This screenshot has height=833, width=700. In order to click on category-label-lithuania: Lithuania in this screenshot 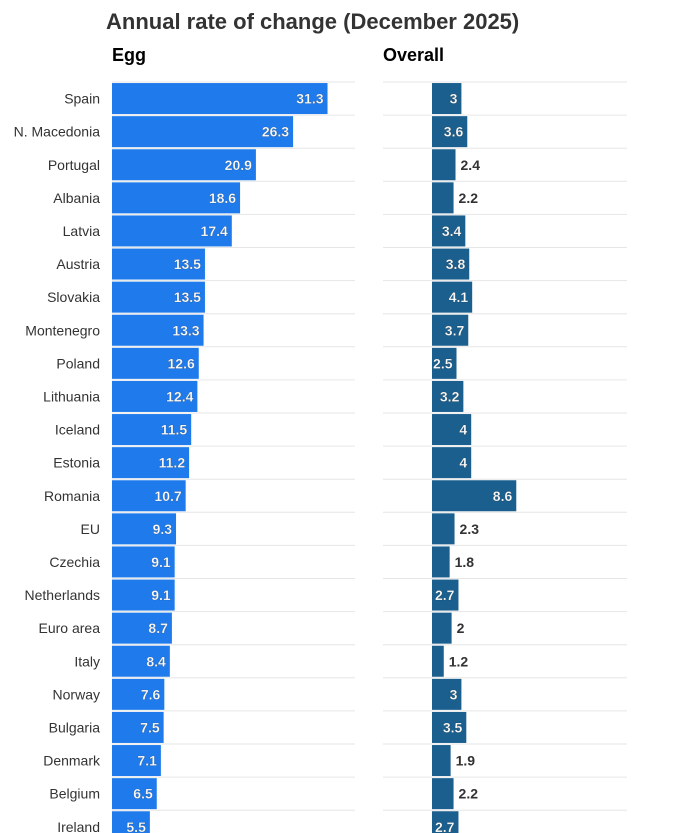, I will do `click(71, 396)`.